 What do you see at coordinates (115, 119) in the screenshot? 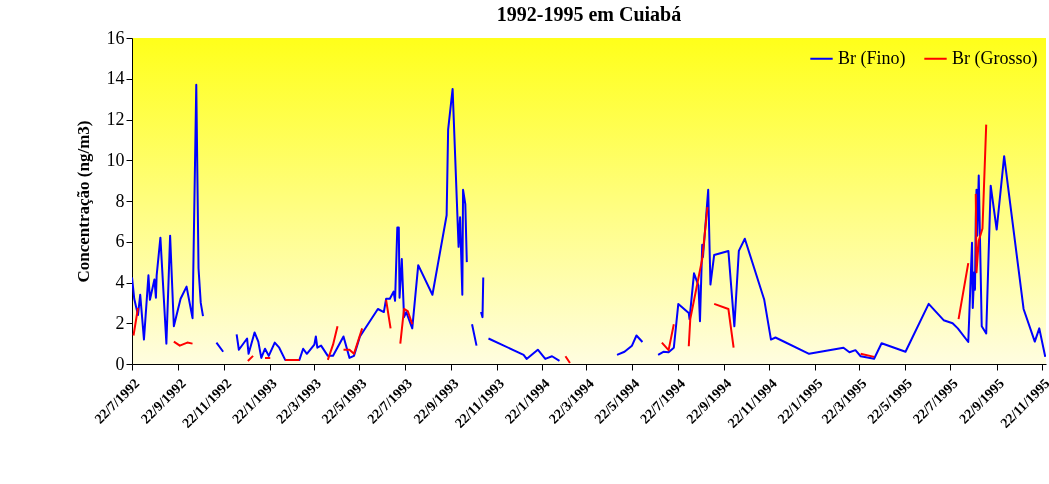
I see `y-tick-label: 12` at bounding box center [115, 119].